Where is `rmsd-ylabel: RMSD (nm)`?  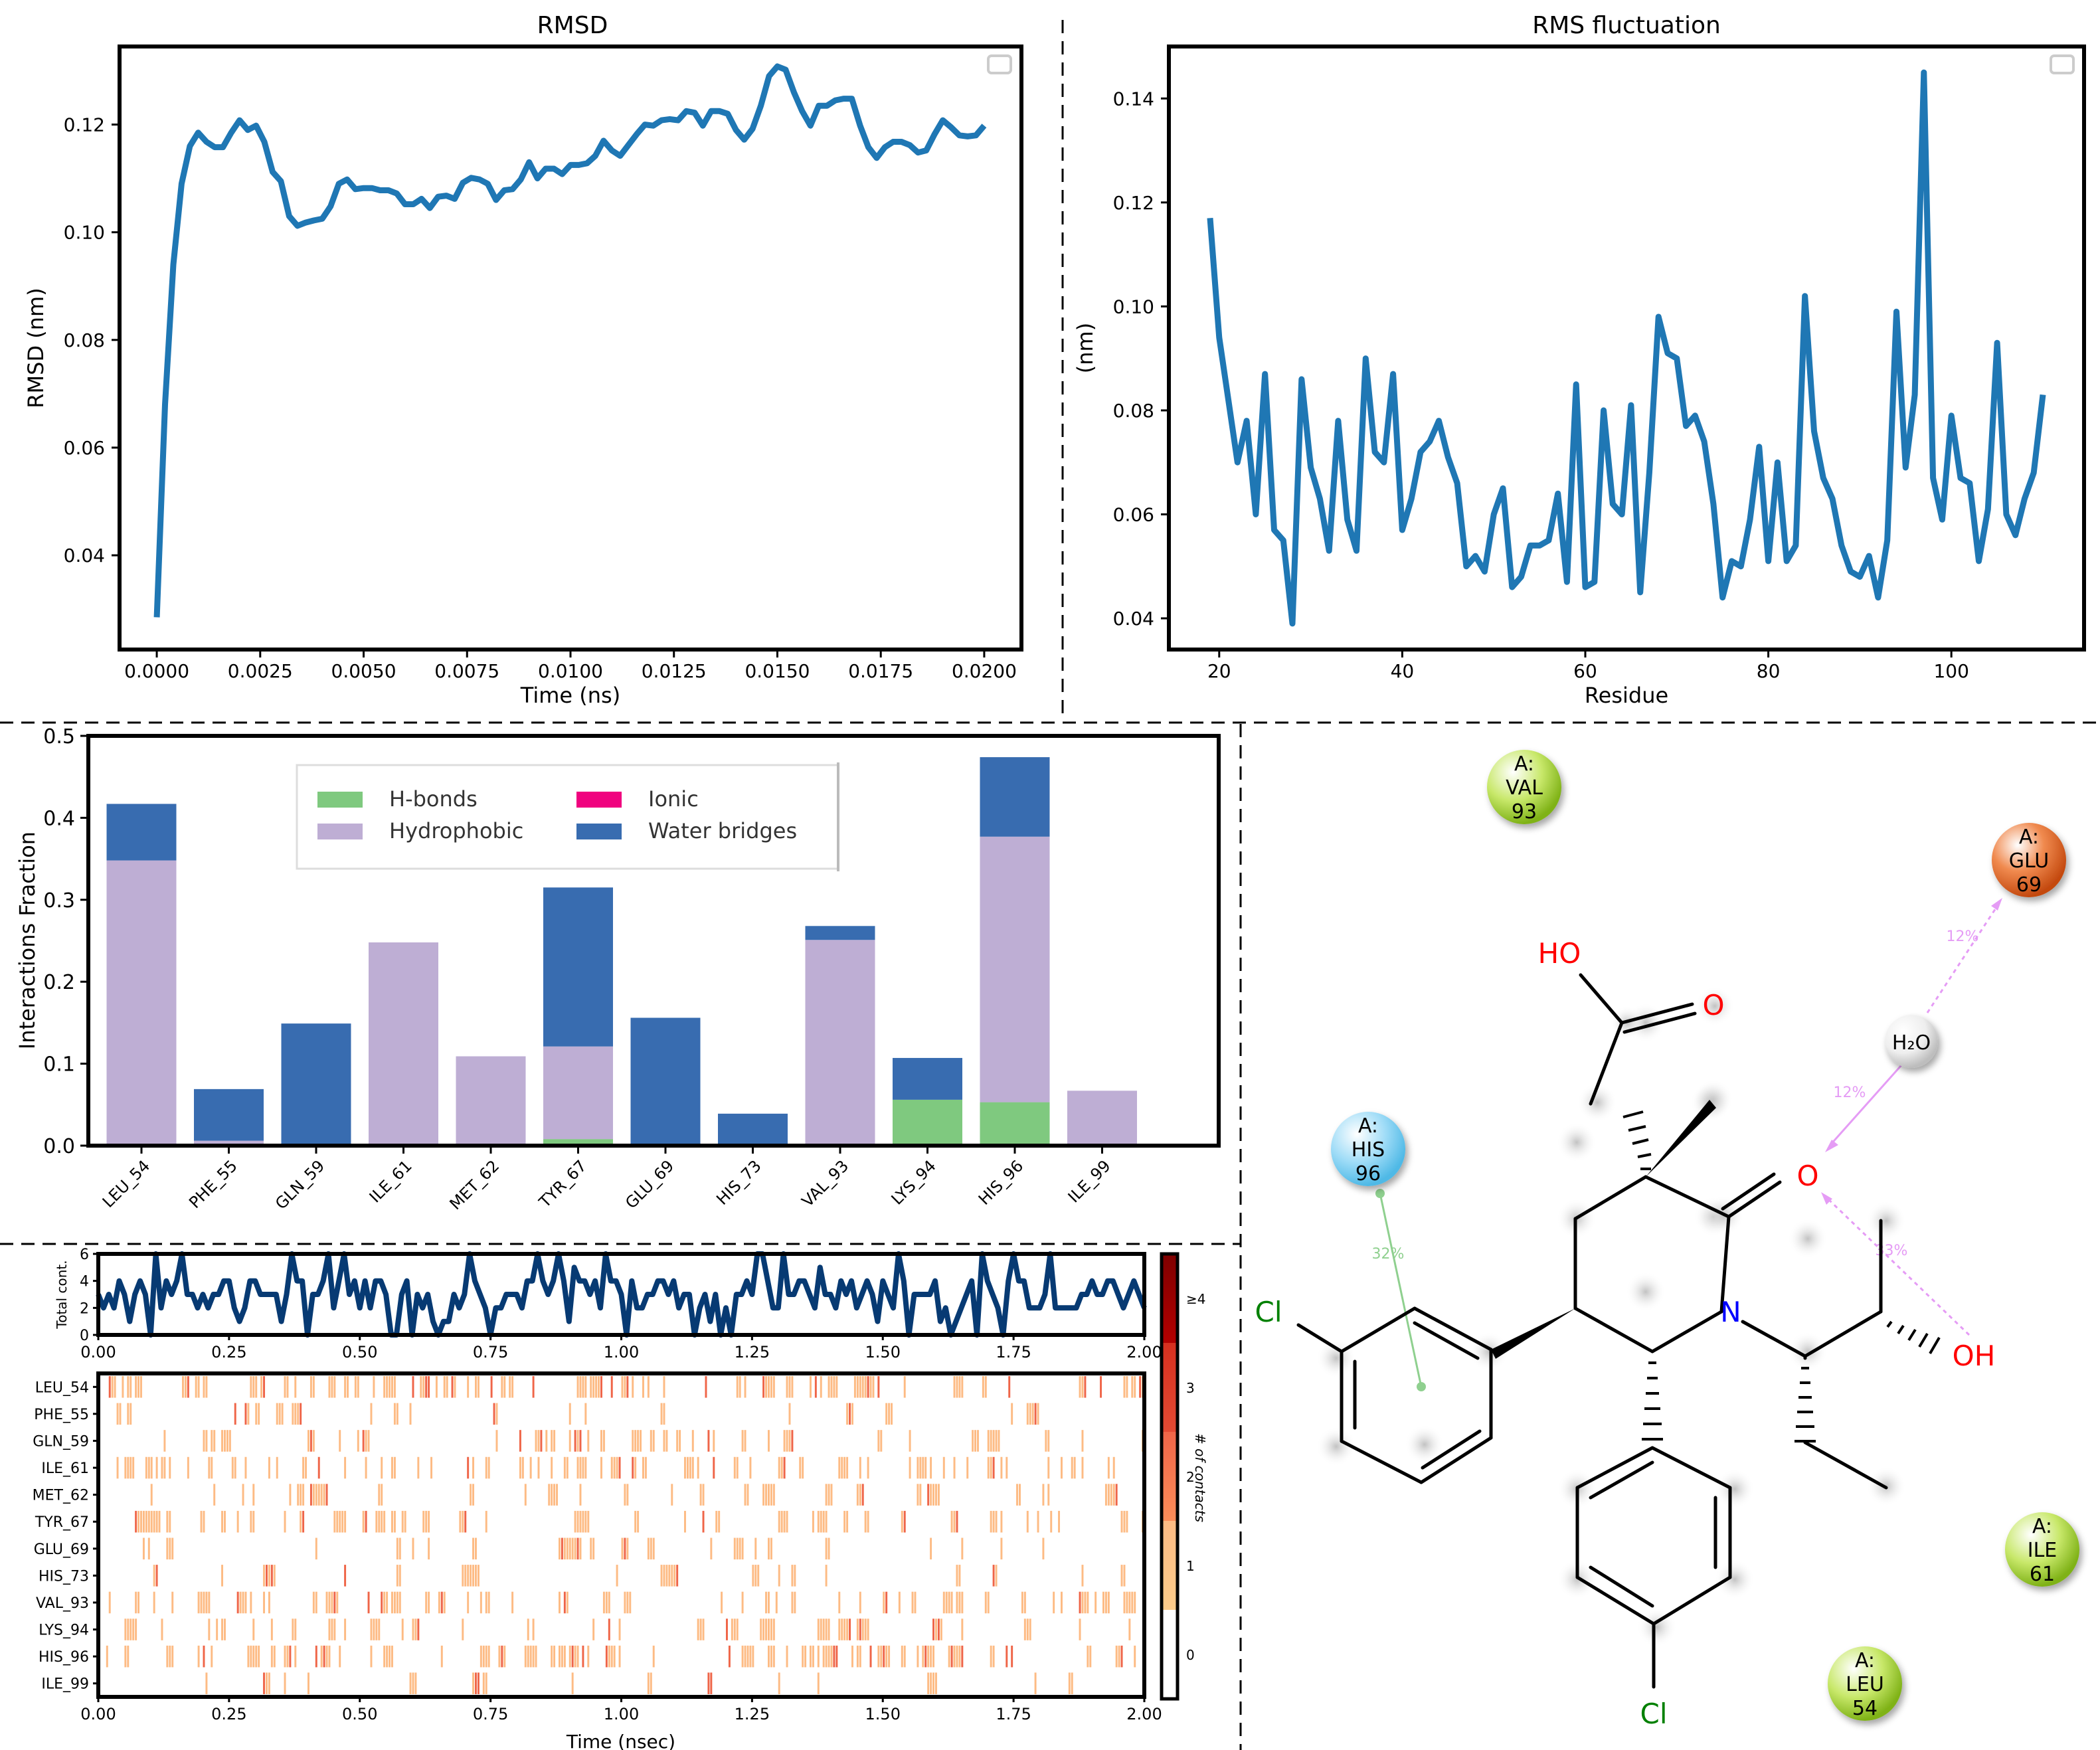
rmsd-ylabel: RMSD (nm) is located at coordinates (36, 348).